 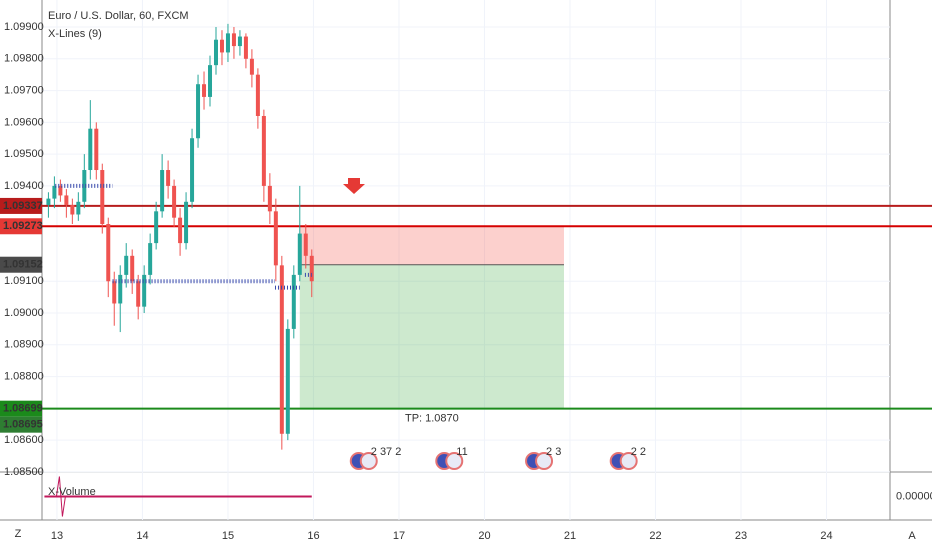 I want to click on x-tick-label: 24, so click(x=826, y=536).